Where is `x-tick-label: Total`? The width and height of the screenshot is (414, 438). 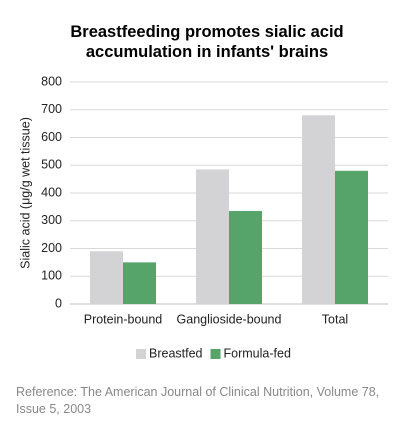 x-tick-label: Total is located at coordinates (335, 319).